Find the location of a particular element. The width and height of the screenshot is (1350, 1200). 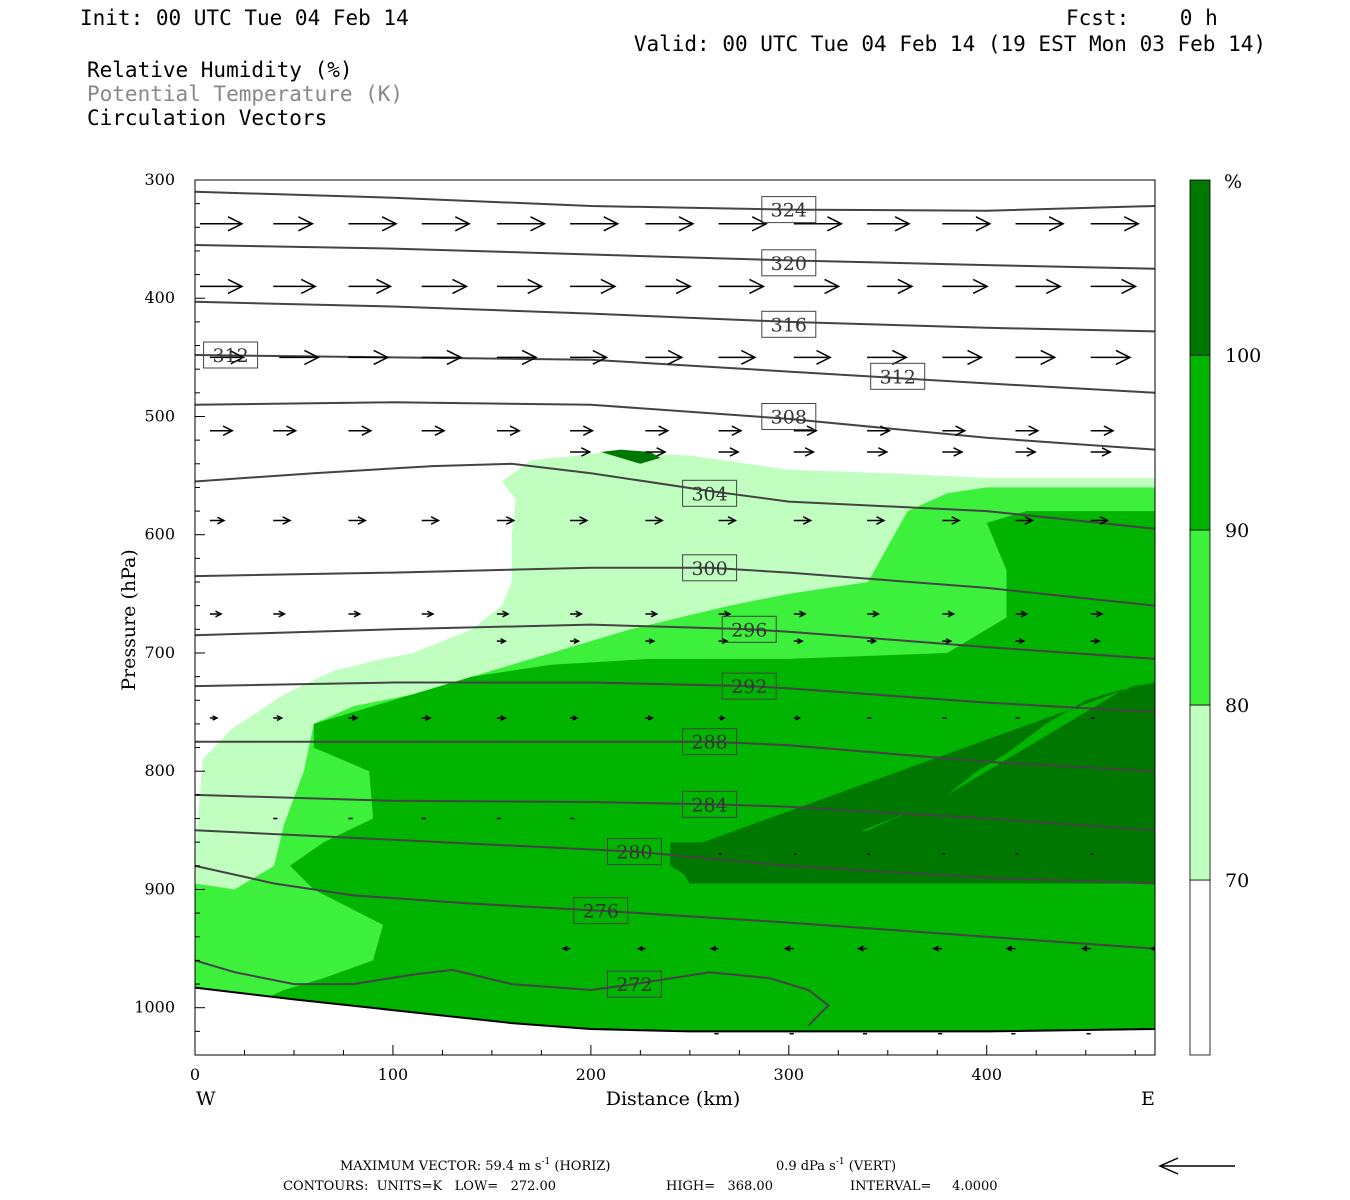

y-axis: 300 400 500 600 700 800 900 1000 is located at coordinates (169, 613).